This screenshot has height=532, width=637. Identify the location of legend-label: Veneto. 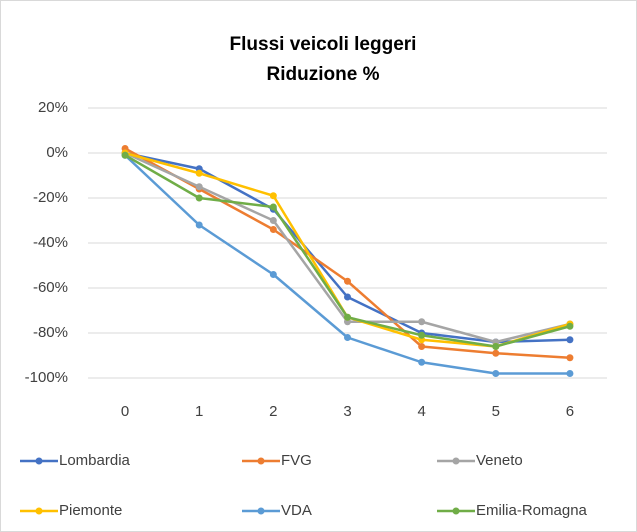
(499, 460).